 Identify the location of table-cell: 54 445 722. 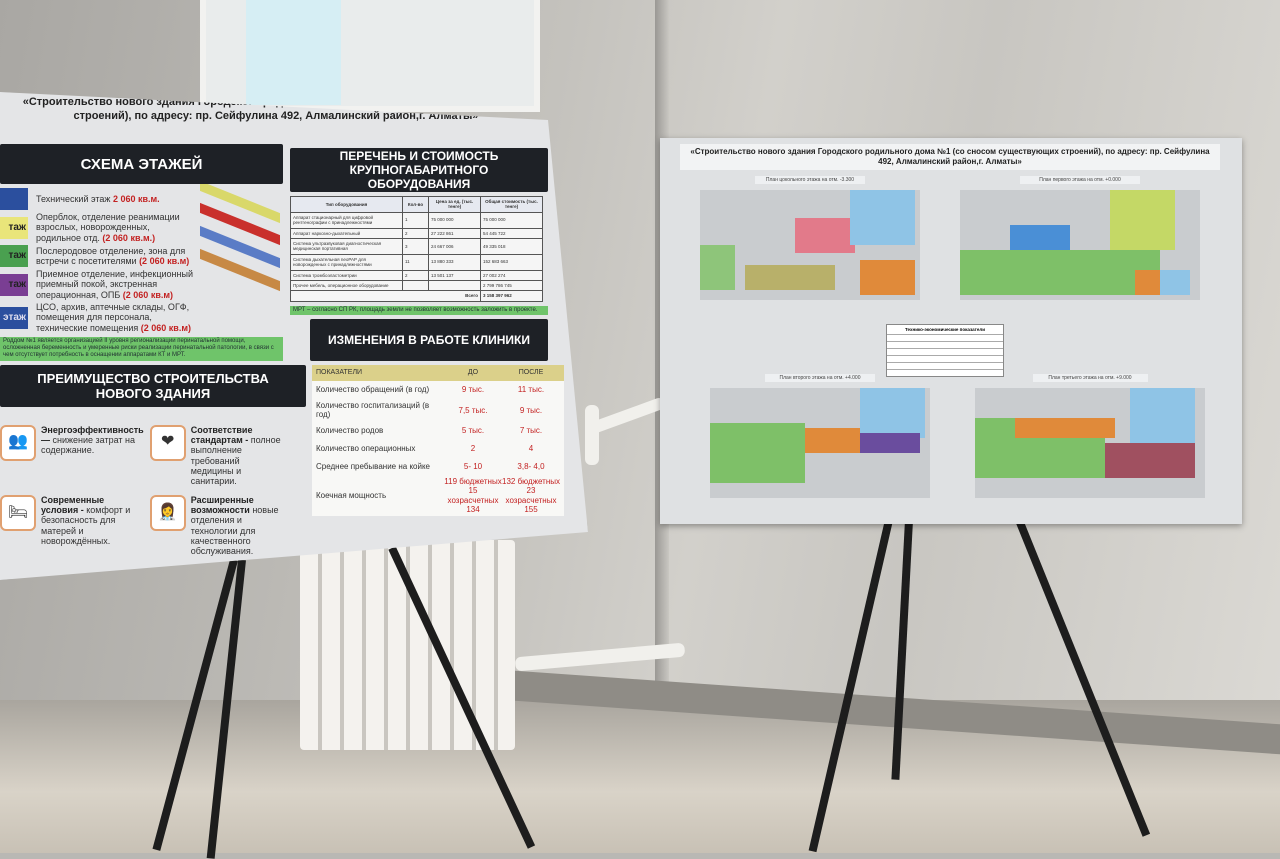
(511, 233).